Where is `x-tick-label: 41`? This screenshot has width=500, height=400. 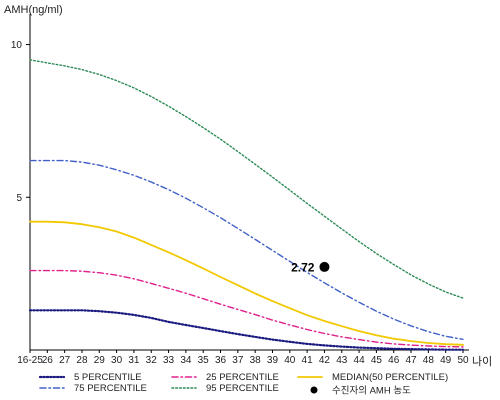
x-tick-label: 41 is located at coordinates (308, 360).